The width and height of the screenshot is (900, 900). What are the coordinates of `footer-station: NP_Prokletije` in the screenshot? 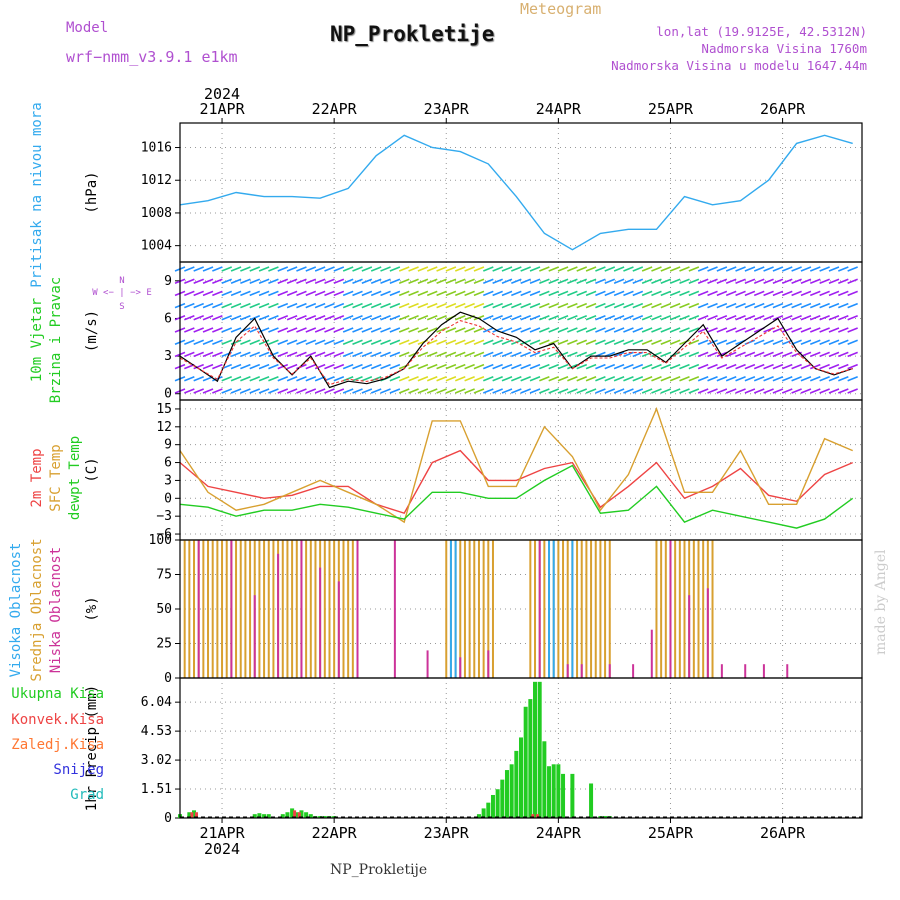 It's located at (379, 870).